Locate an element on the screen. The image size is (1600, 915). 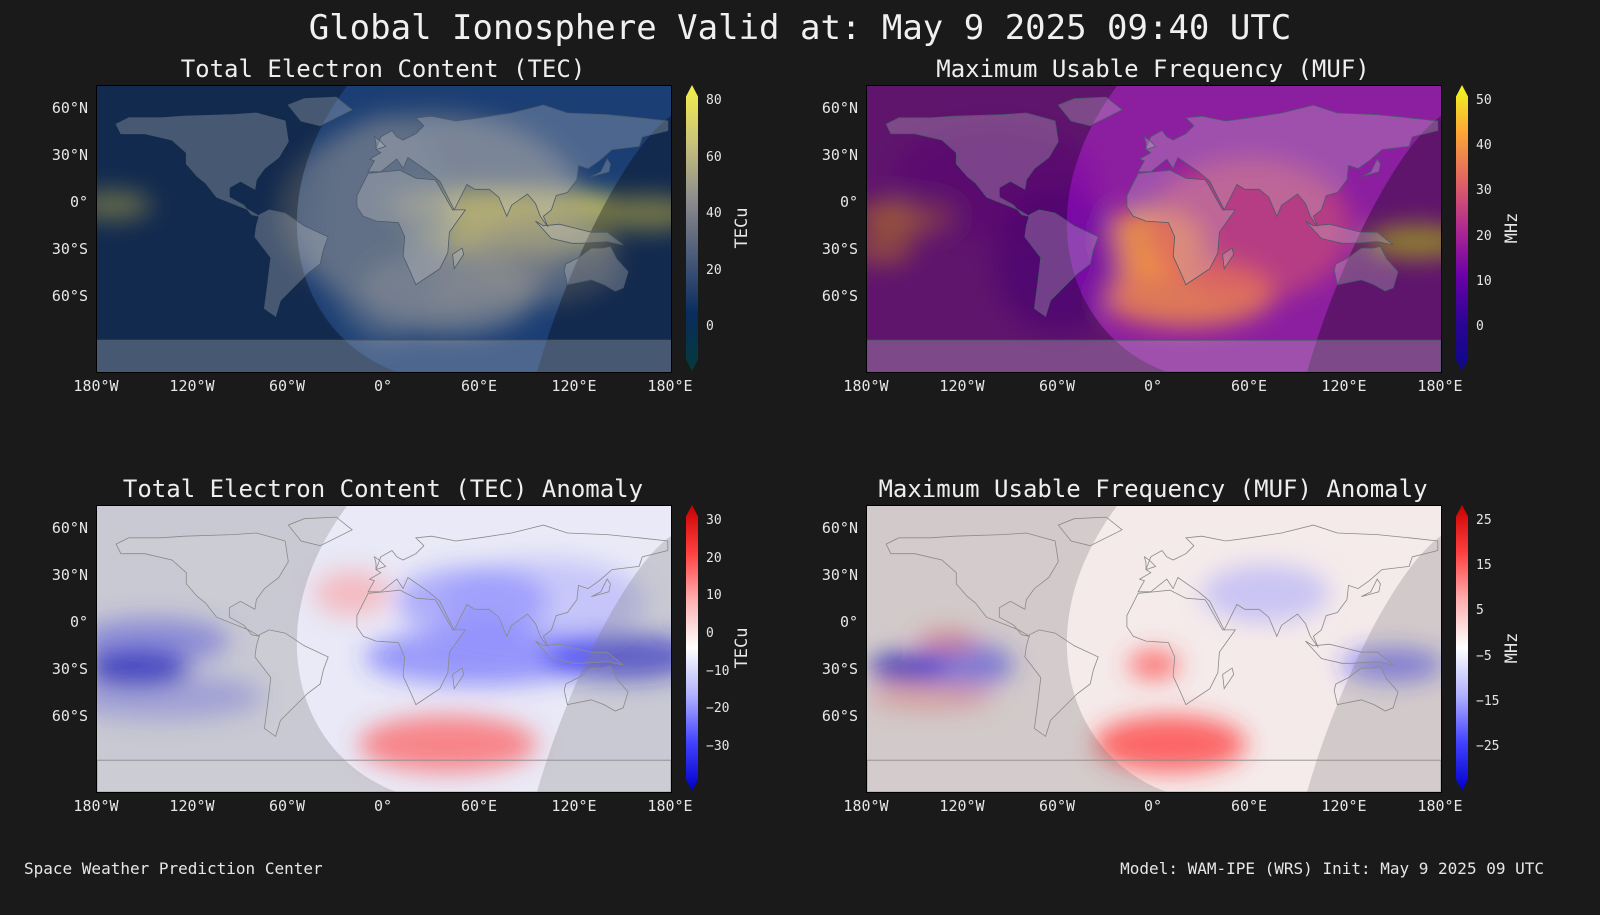
colorbar-tick-label: 25 is located at coordinates (1484, 520).